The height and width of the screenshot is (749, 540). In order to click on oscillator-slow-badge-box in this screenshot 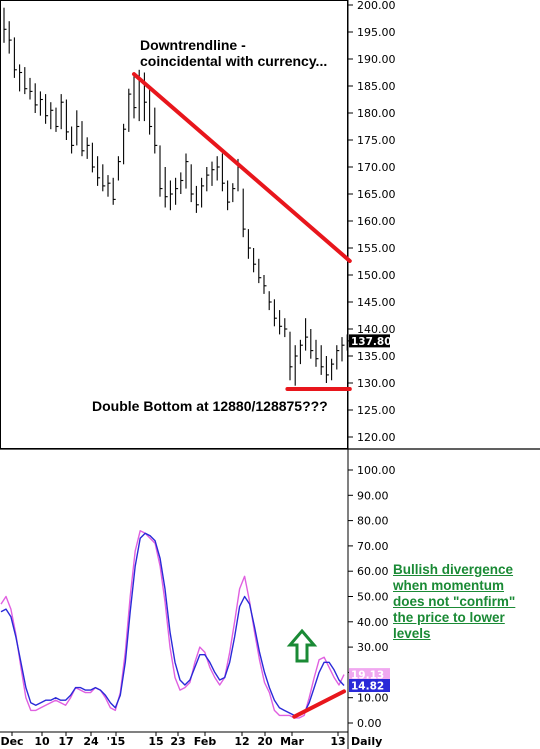, I will do `click(369, 686)`.